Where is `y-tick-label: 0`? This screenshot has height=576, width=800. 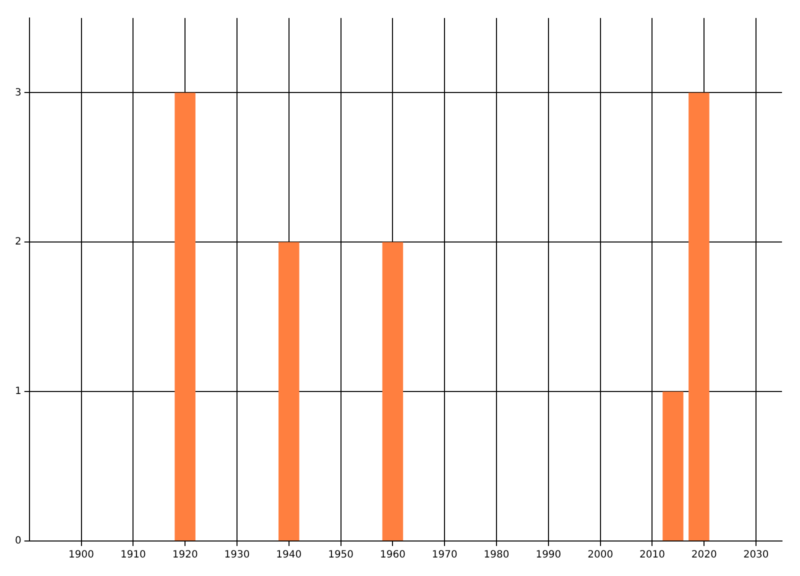
y-tick-label: 0 is located at coordinates (18, 541).